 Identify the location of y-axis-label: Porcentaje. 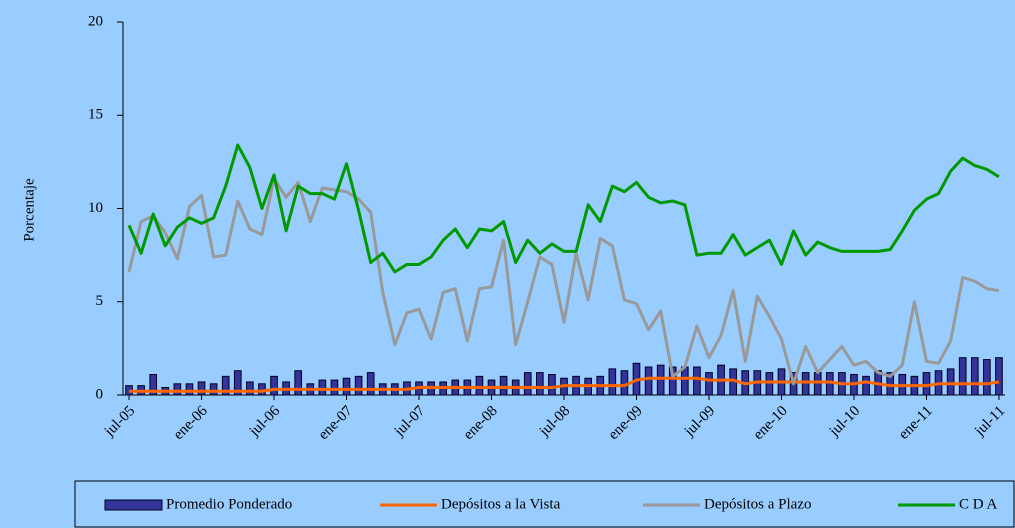
(29, 210).